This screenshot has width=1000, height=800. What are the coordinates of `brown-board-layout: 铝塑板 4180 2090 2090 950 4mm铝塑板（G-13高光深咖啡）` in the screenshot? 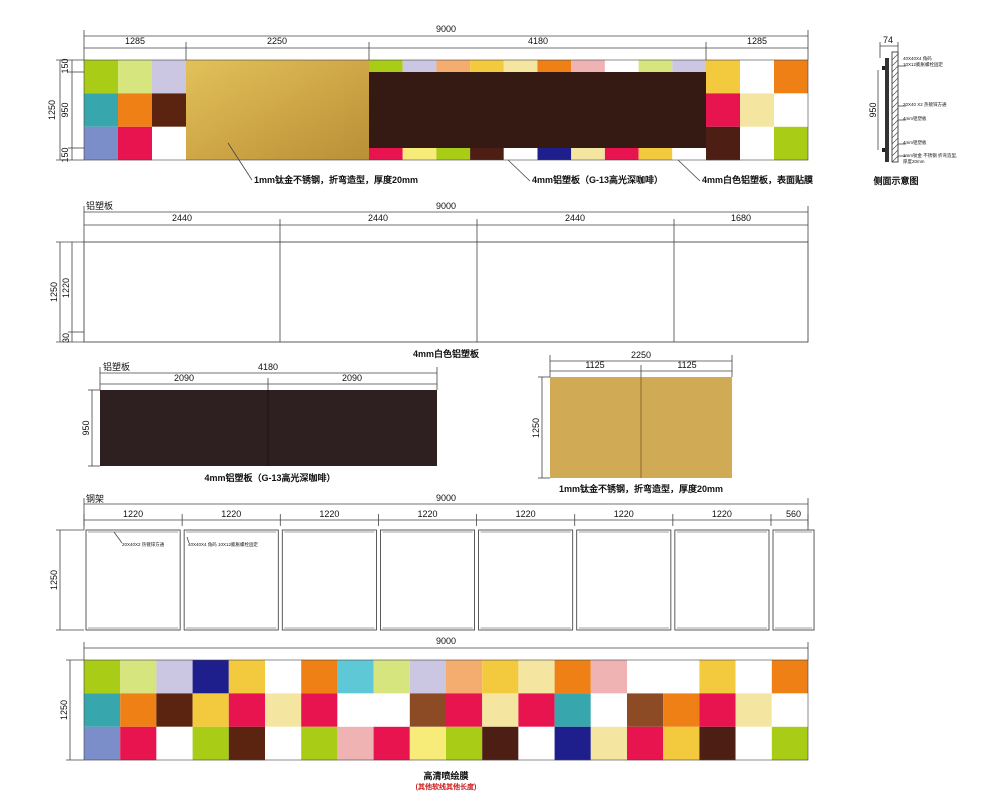 It's located at (259, 422).